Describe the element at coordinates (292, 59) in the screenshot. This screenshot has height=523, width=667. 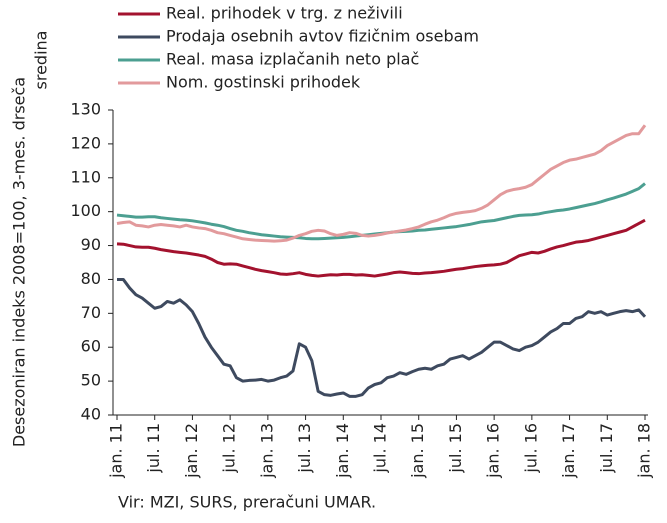
I see `legend-label: Real. masa izplačanih neto plač` at that location.